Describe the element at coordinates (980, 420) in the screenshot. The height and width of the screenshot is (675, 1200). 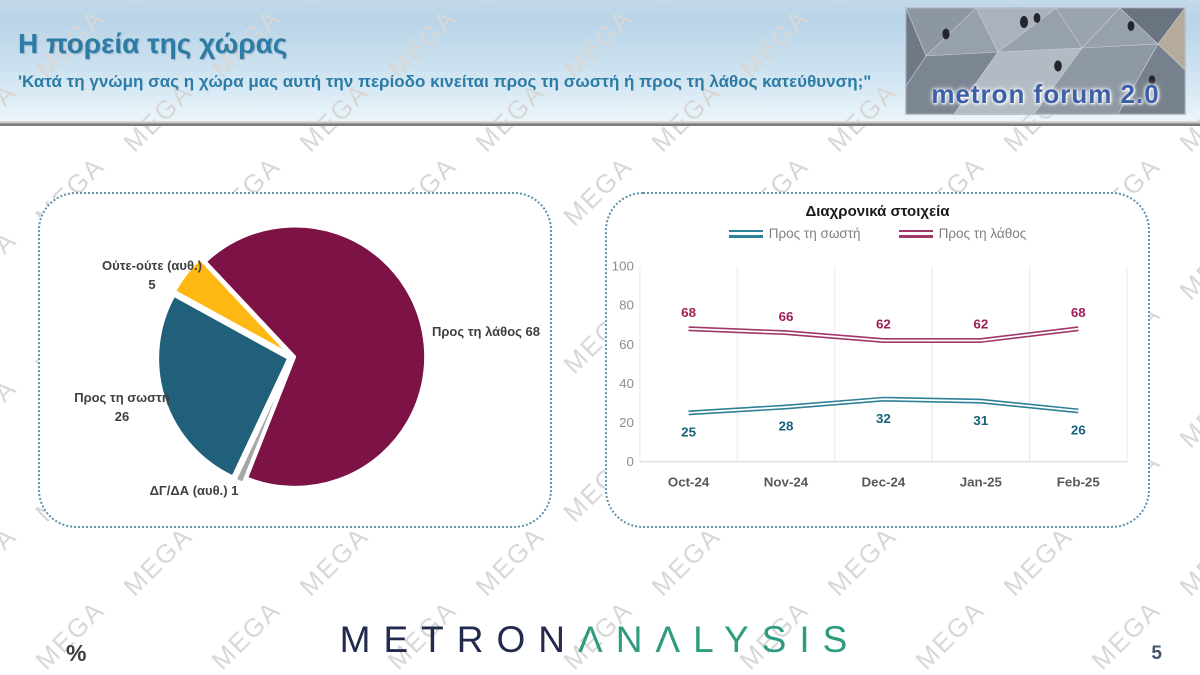
I see `data-label: 31` at that location.